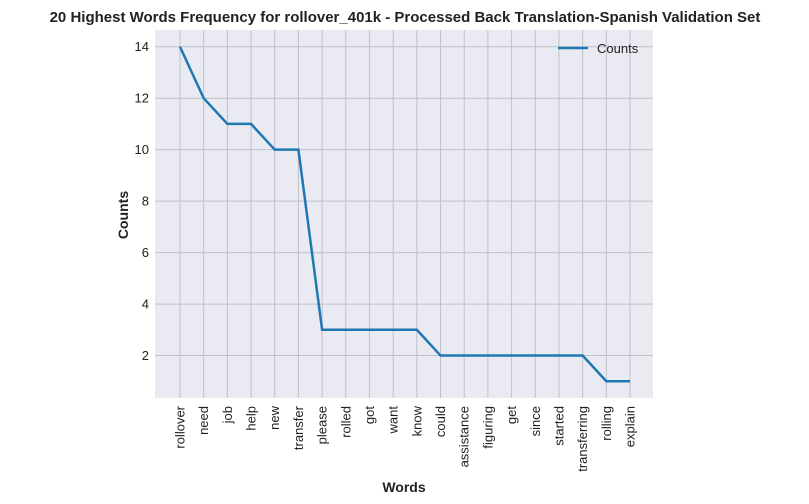 This screenshot has width=809, height=504. Describe the element at coordinates (558, 426) in the screenshot. I see `x-tick-label: started` at that location.